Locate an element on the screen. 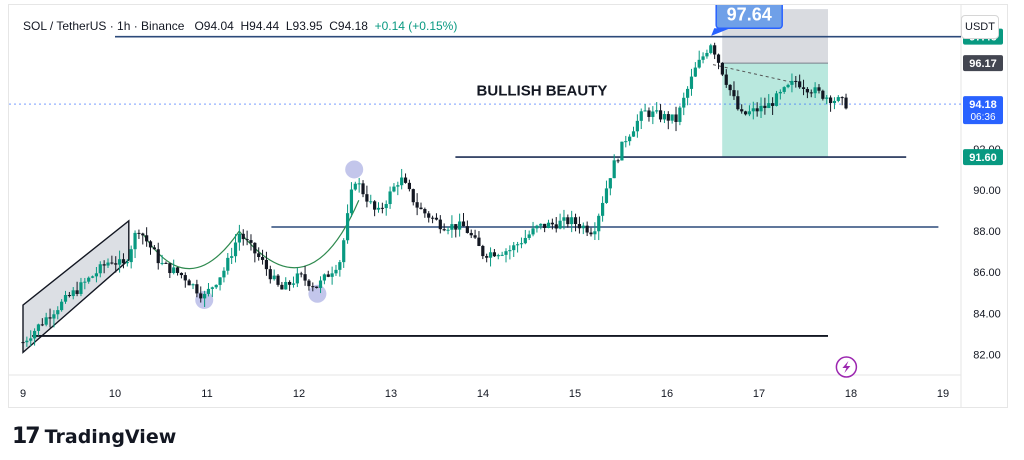  tradingview-branding: 17 TradingView is located at coordinates (94, 436).